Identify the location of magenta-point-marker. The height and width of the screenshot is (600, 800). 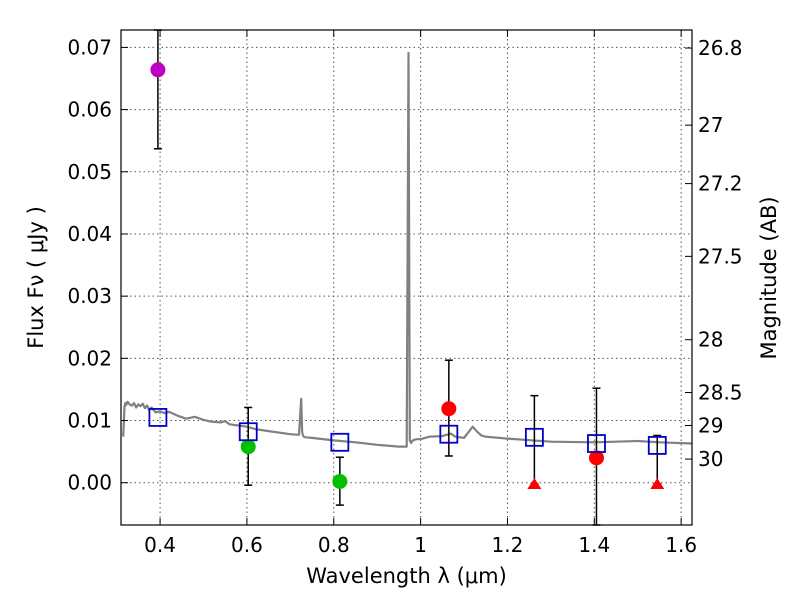
(158, 70).